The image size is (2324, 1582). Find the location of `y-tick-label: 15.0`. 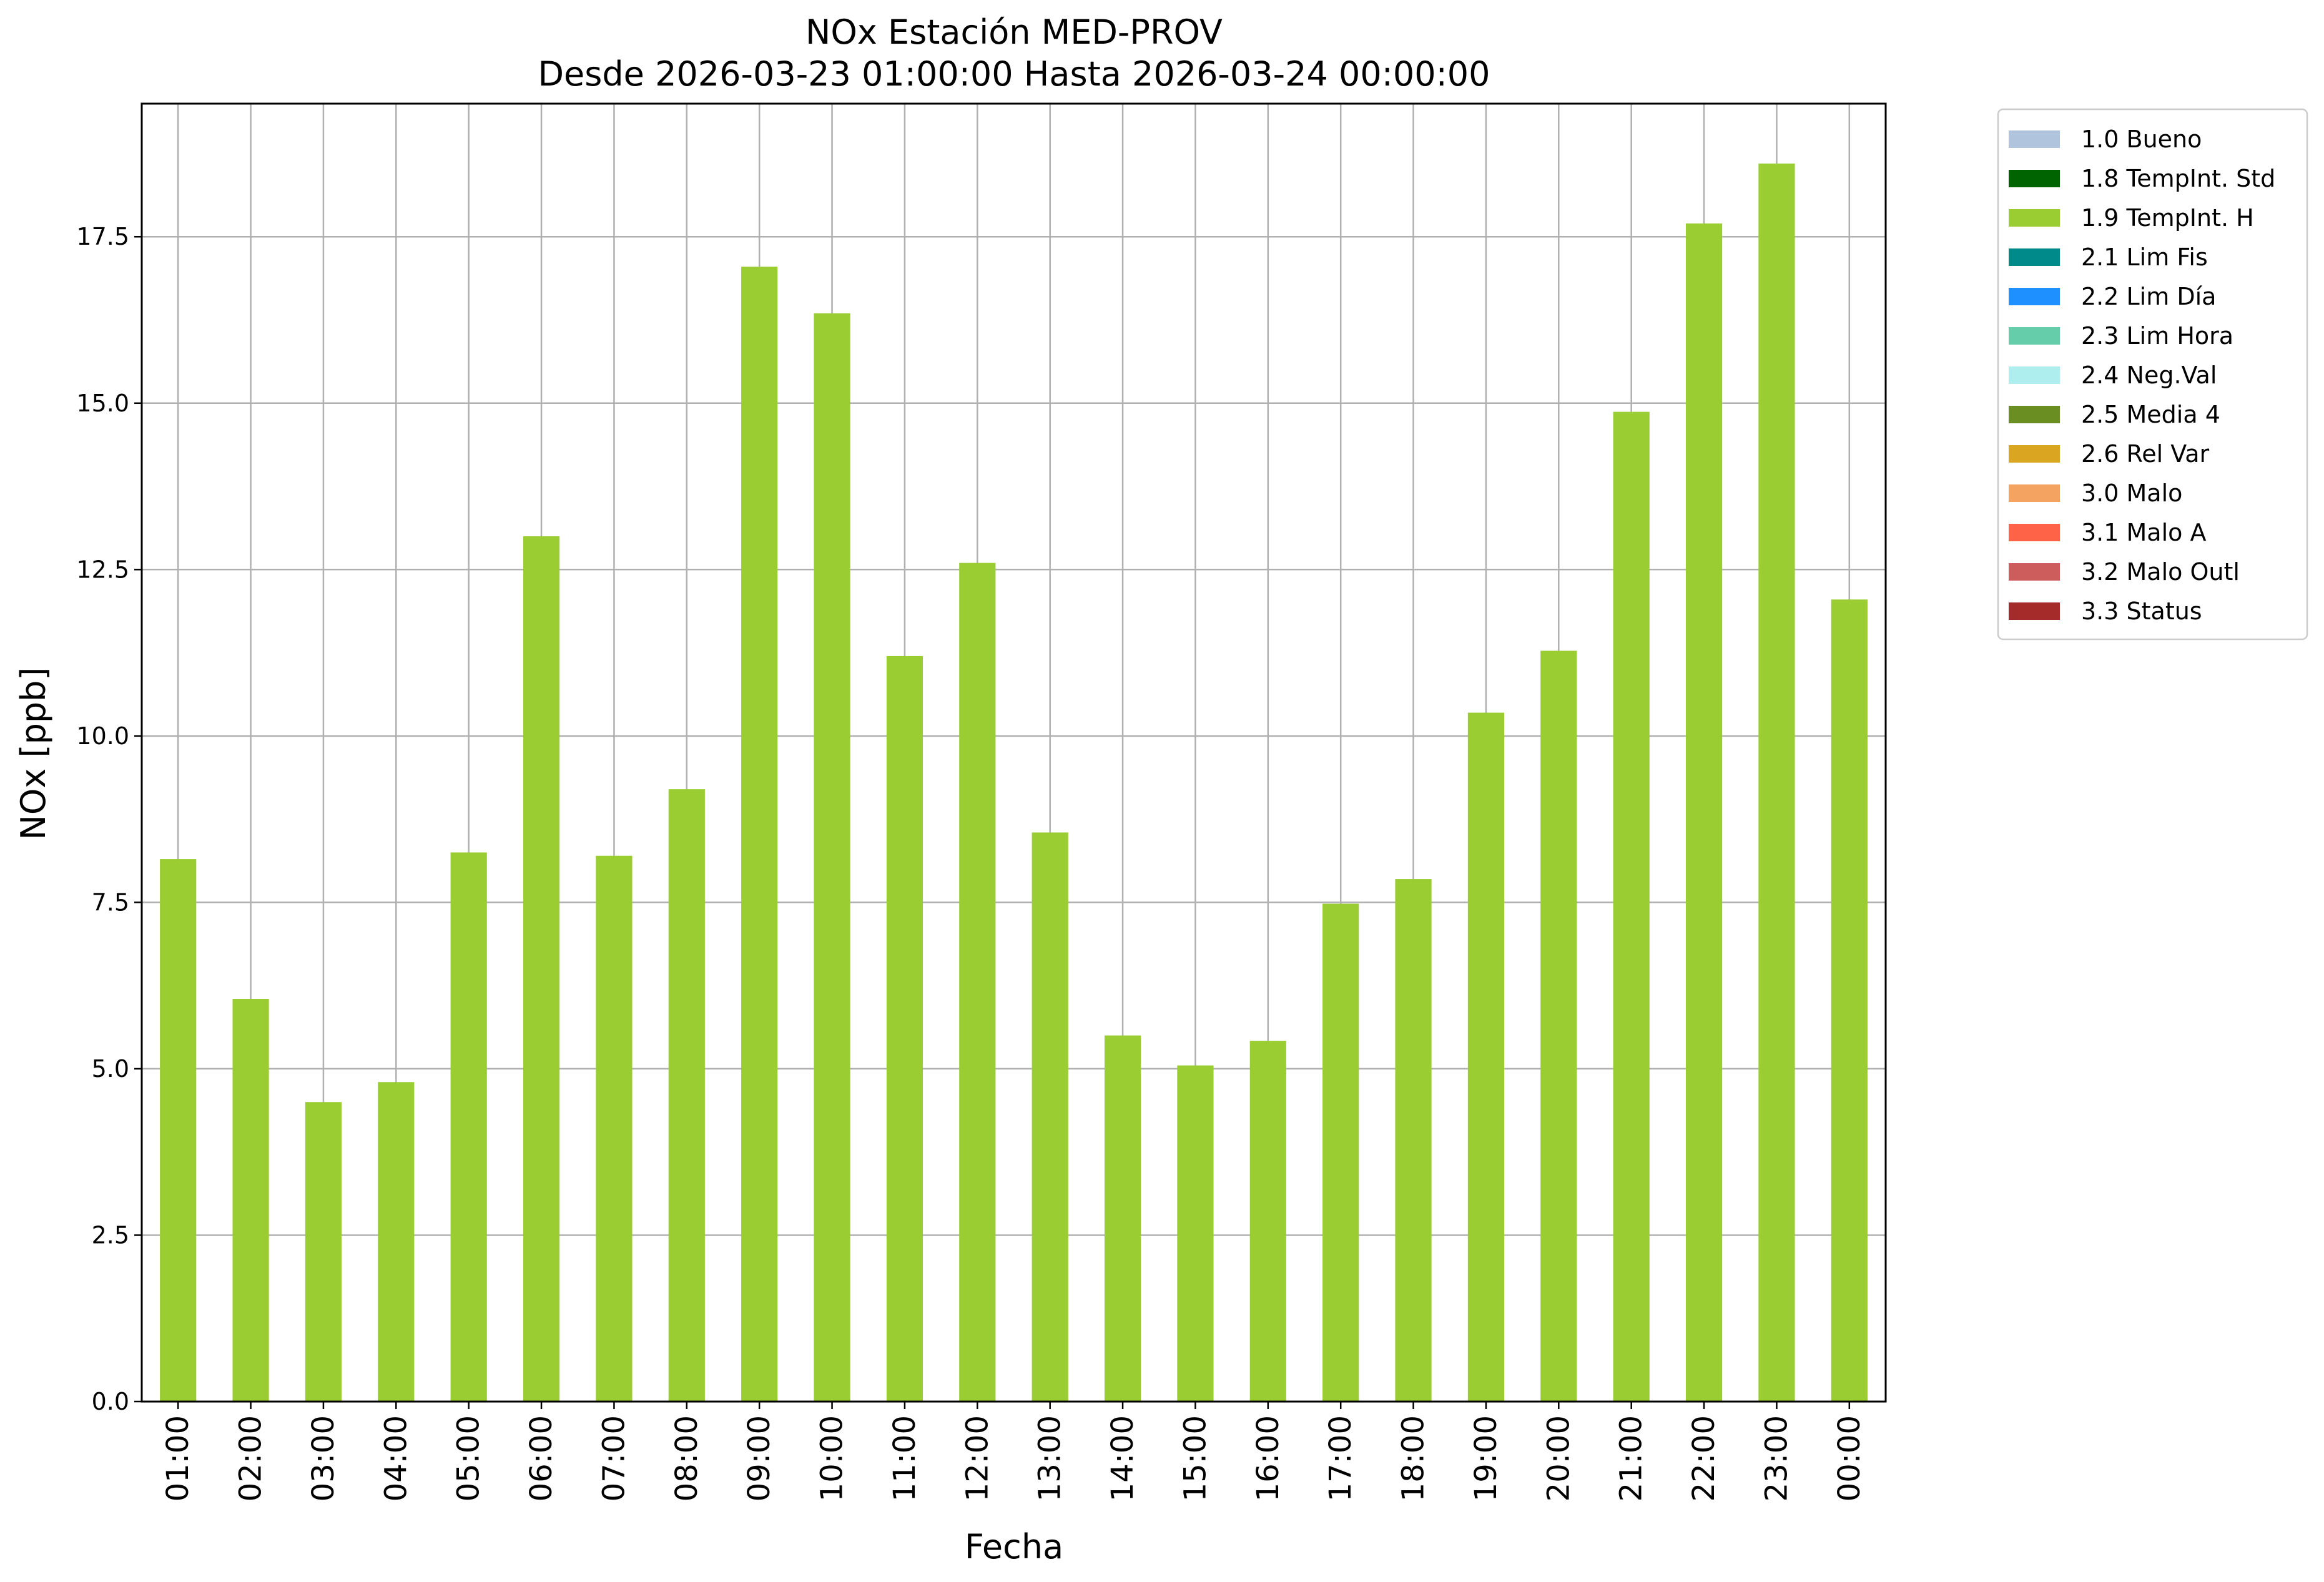

y-tick-label: 15.0 is located at coordinates (102, 403).